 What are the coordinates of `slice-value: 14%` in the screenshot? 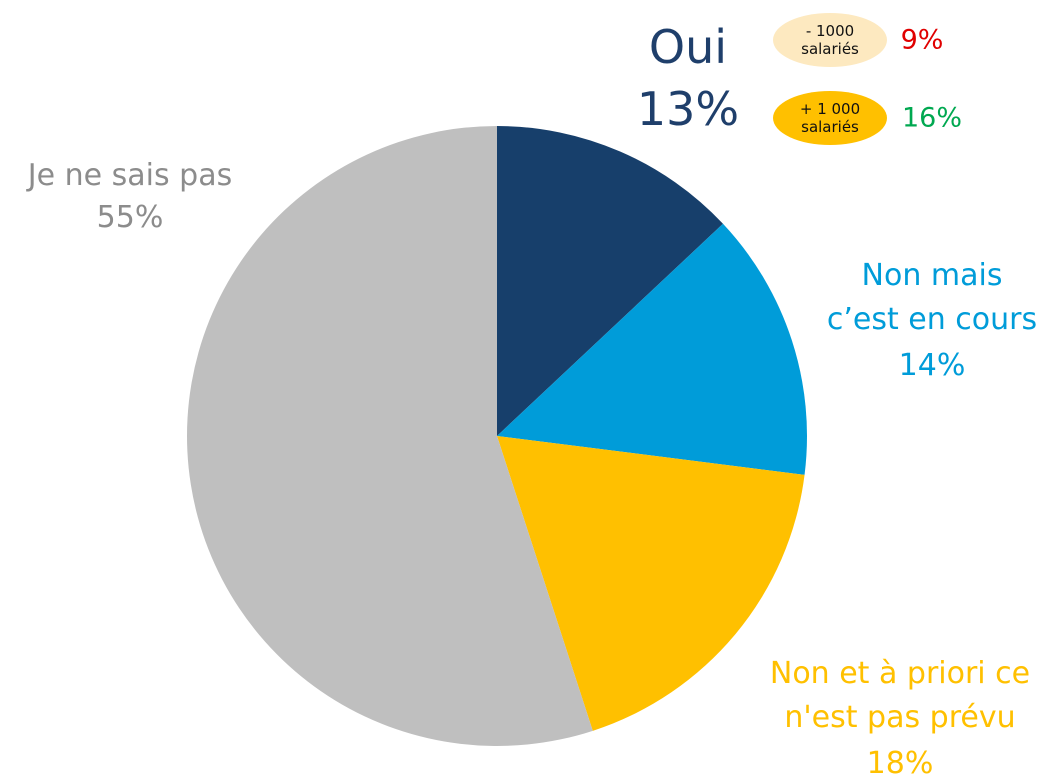 It's located at (932, 365).